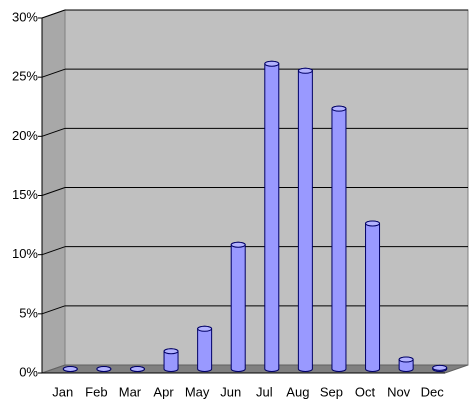  Describe the element at coordinates (96, 391) in the screenshot. I see `x-tick-label: Feb` at that location.